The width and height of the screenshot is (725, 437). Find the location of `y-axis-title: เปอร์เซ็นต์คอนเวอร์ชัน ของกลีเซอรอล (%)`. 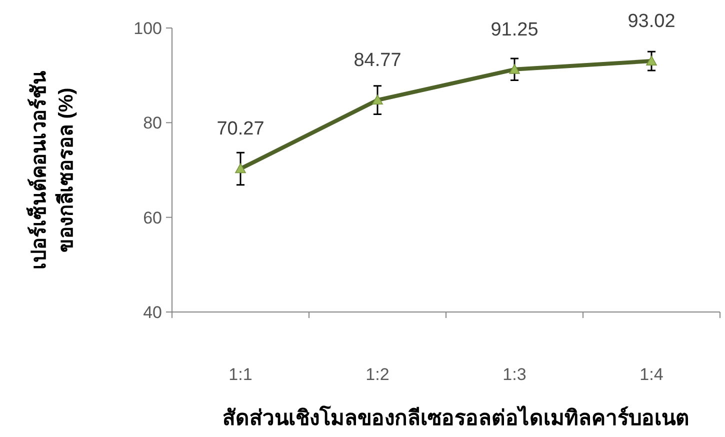

y-axis-title: เปอร์เซ็นต์คอนเวอร์ชัน ของกลีเซอรอล (%) is located at coordinates (52, 170).